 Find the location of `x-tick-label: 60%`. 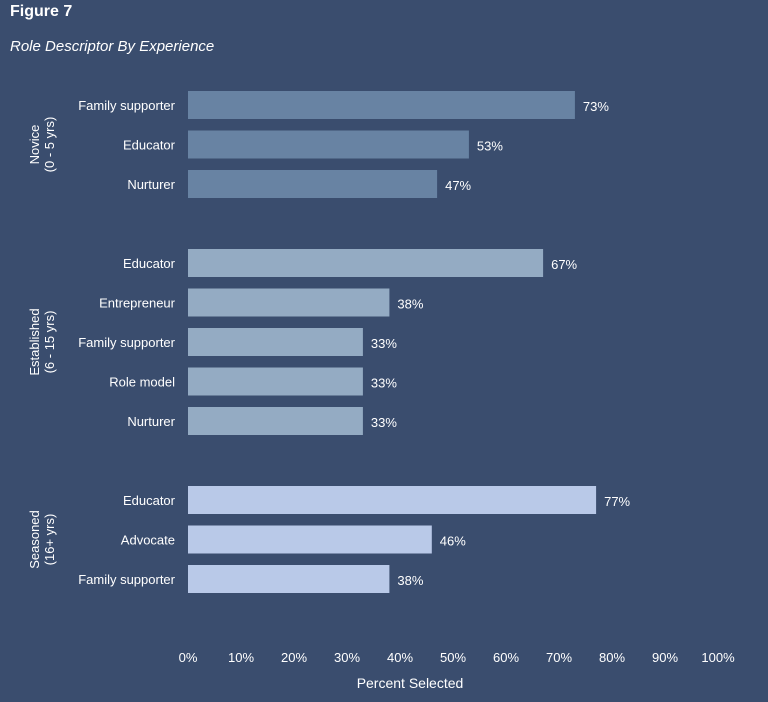

x-tick-label: 60% is located at coordinates (506, 657).